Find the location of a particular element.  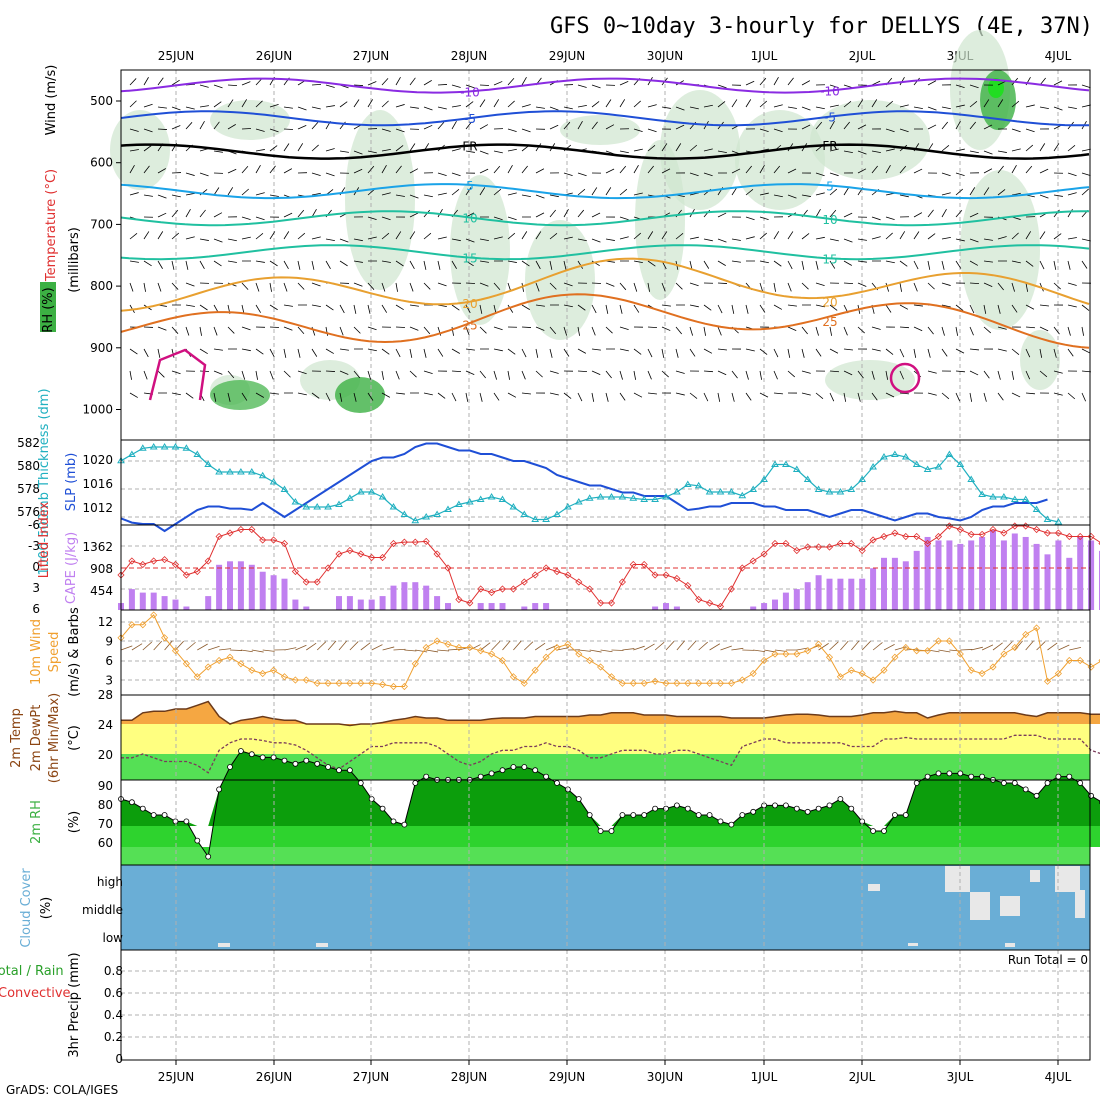

wind-tick-6: 6 is located at coordinates (109, 661).